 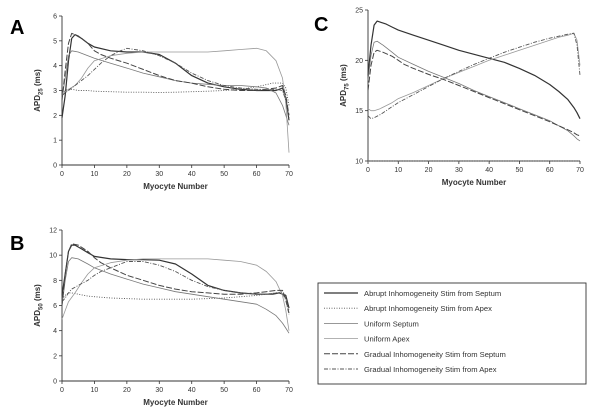 What do you see at coordinates (321, 25) in the screenshot?
I see `panel-letter: C` at bounding box center [321, 25].